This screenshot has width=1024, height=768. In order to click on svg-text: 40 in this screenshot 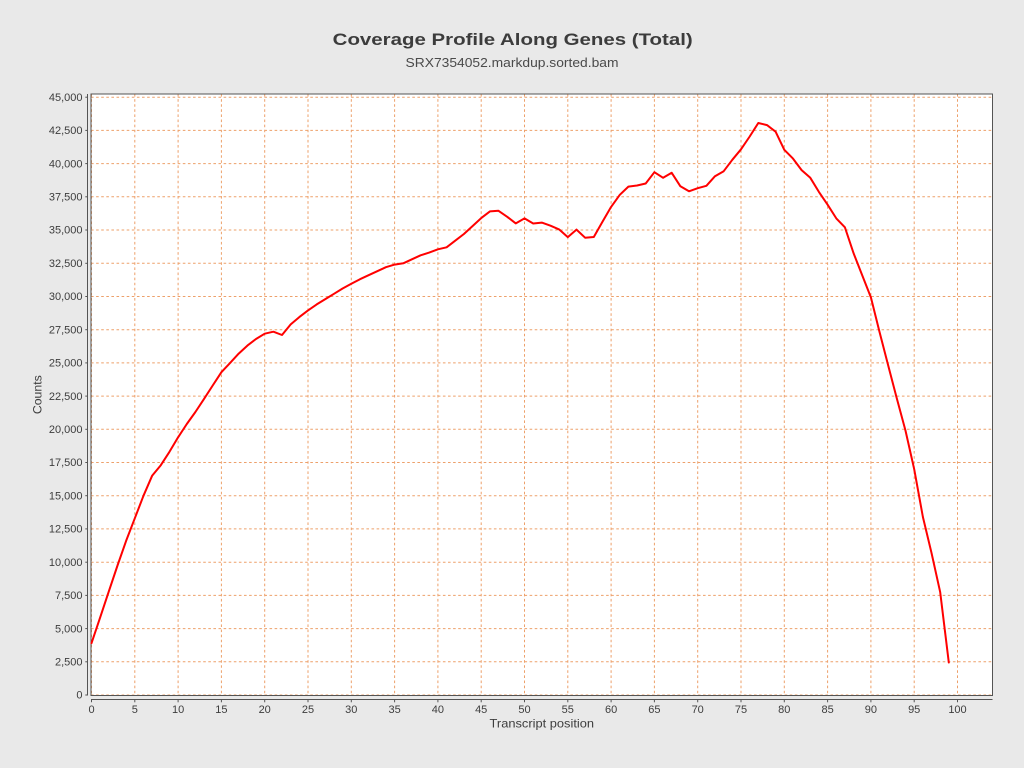, I will do `click(438, 710)`.